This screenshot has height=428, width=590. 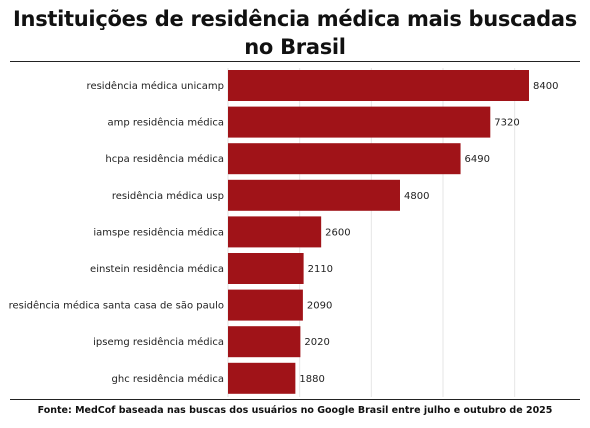 What do you see at coordinates (158, 342) in the screenshot?
I see `category-label: ipsemg residência médica` at bounding box center [158, 342].